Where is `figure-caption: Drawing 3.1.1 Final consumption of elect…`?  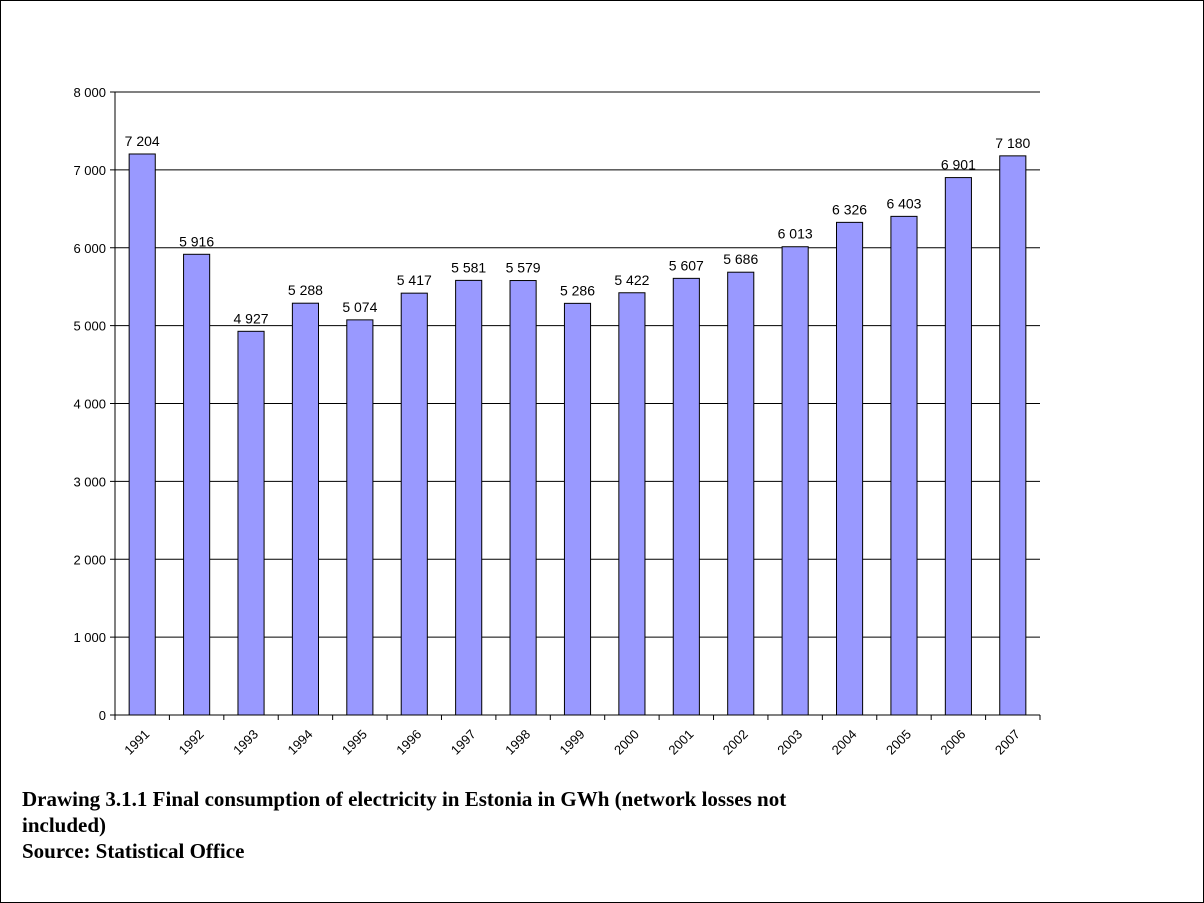 figure-caption: Drawing 3.1.1 Final consumption of elect… is located at coordinates (602, 825).